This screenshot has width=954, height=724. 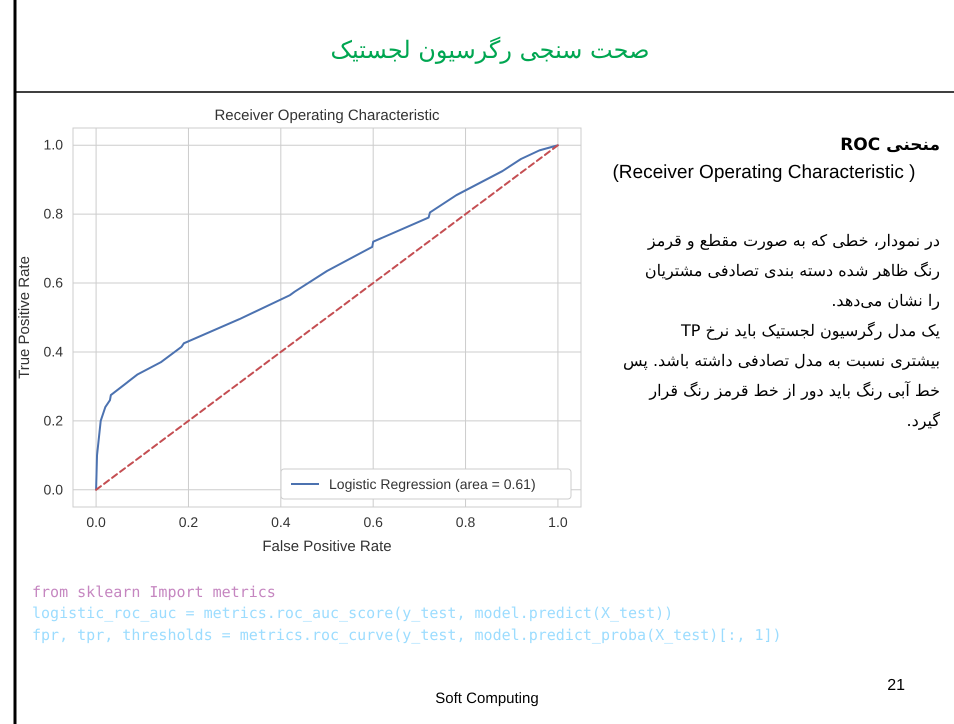 What do you see at coordinates (54, 282) in the screenshot?
I see `y-tick-label: 0.6` at bounding box center [54, 282].